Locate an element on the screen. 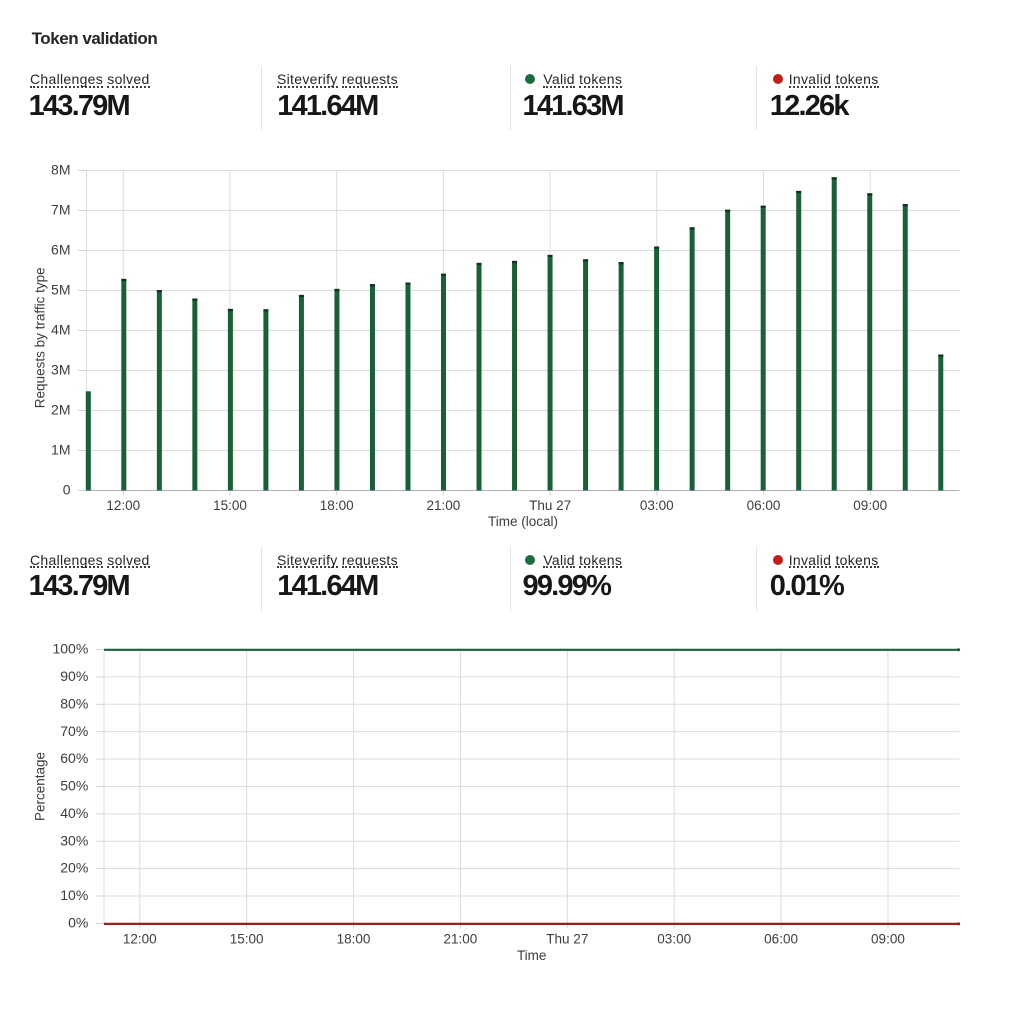 The height and width of the screenshot is (1026, 1019). svg-text: Percentage is located at coordinates (39, 786).